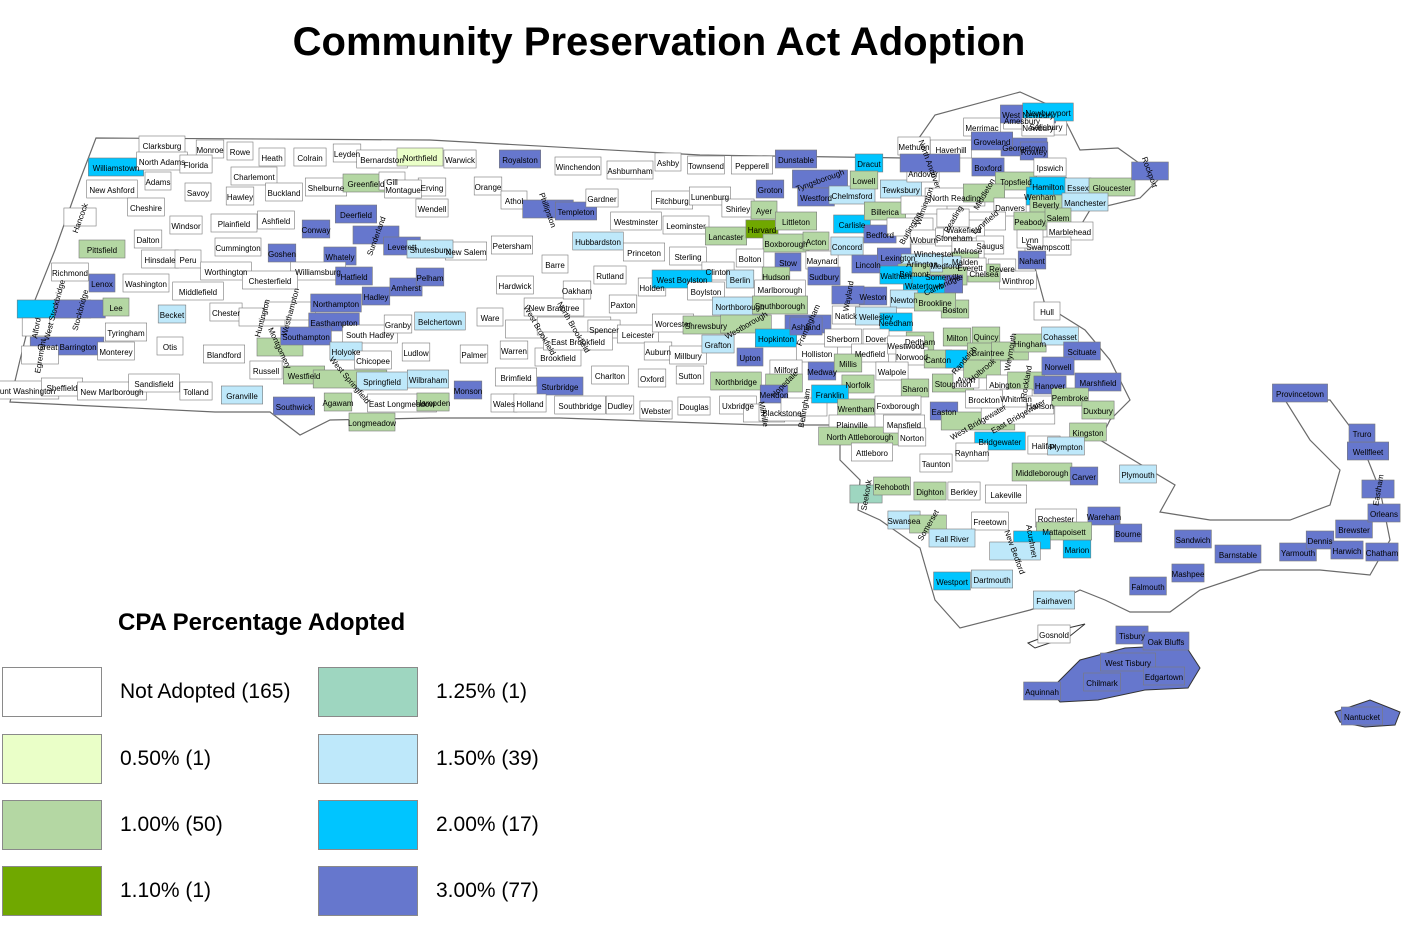 This screenshot has height=928, width=1423. Describe the element at coordinates (824, 277) in the screenshot. I see `town-label-sudbury: Sudbury` at that location.